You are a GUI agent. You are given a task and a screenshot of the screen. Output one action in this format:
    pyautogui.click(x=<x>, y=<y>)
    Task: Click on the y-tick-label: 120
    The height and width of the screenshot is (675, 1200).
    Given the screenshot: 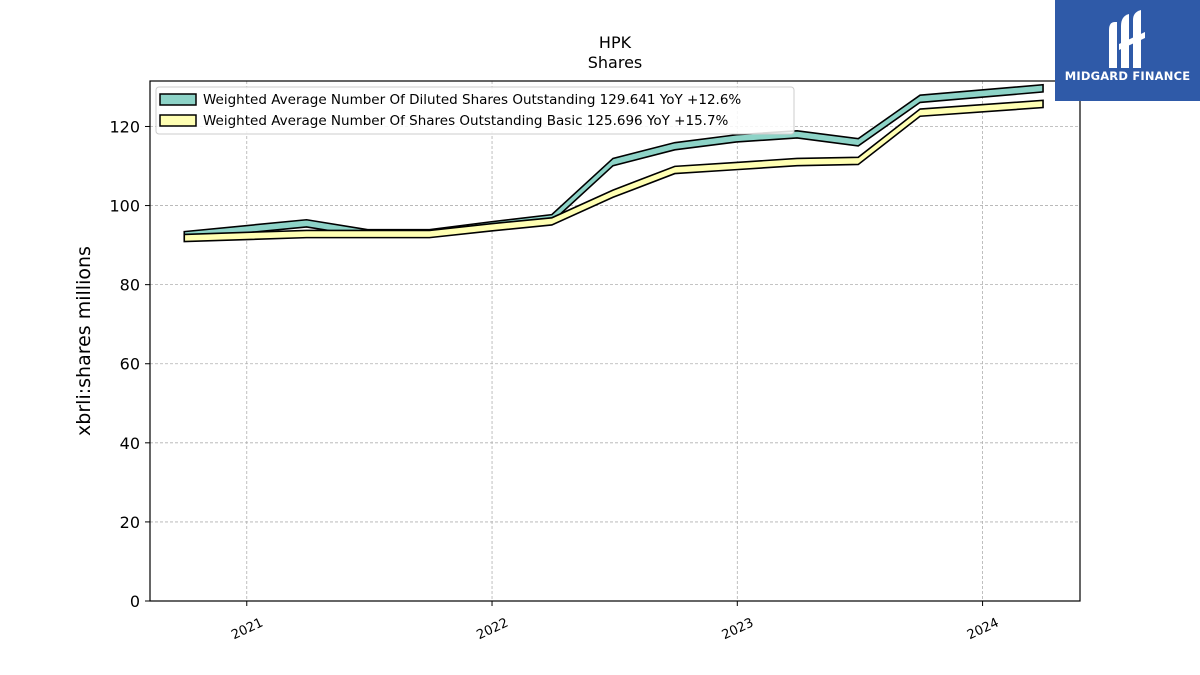 What is the action you would take?
    pyautogui.click(x=124, y=126)
    